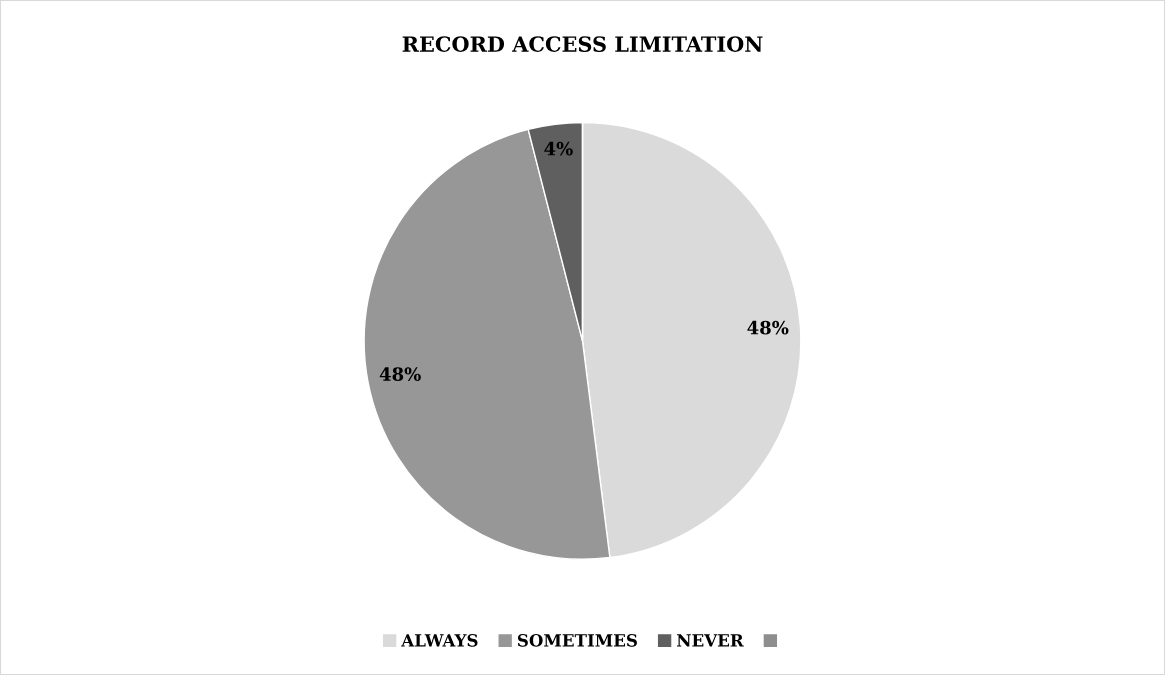 Image resolution: width=1165 pixels, height=675 pixels. Describe the element at coordinates (439, 640) in the screenshot. I see `legend-label: ALWAYS` at that location.